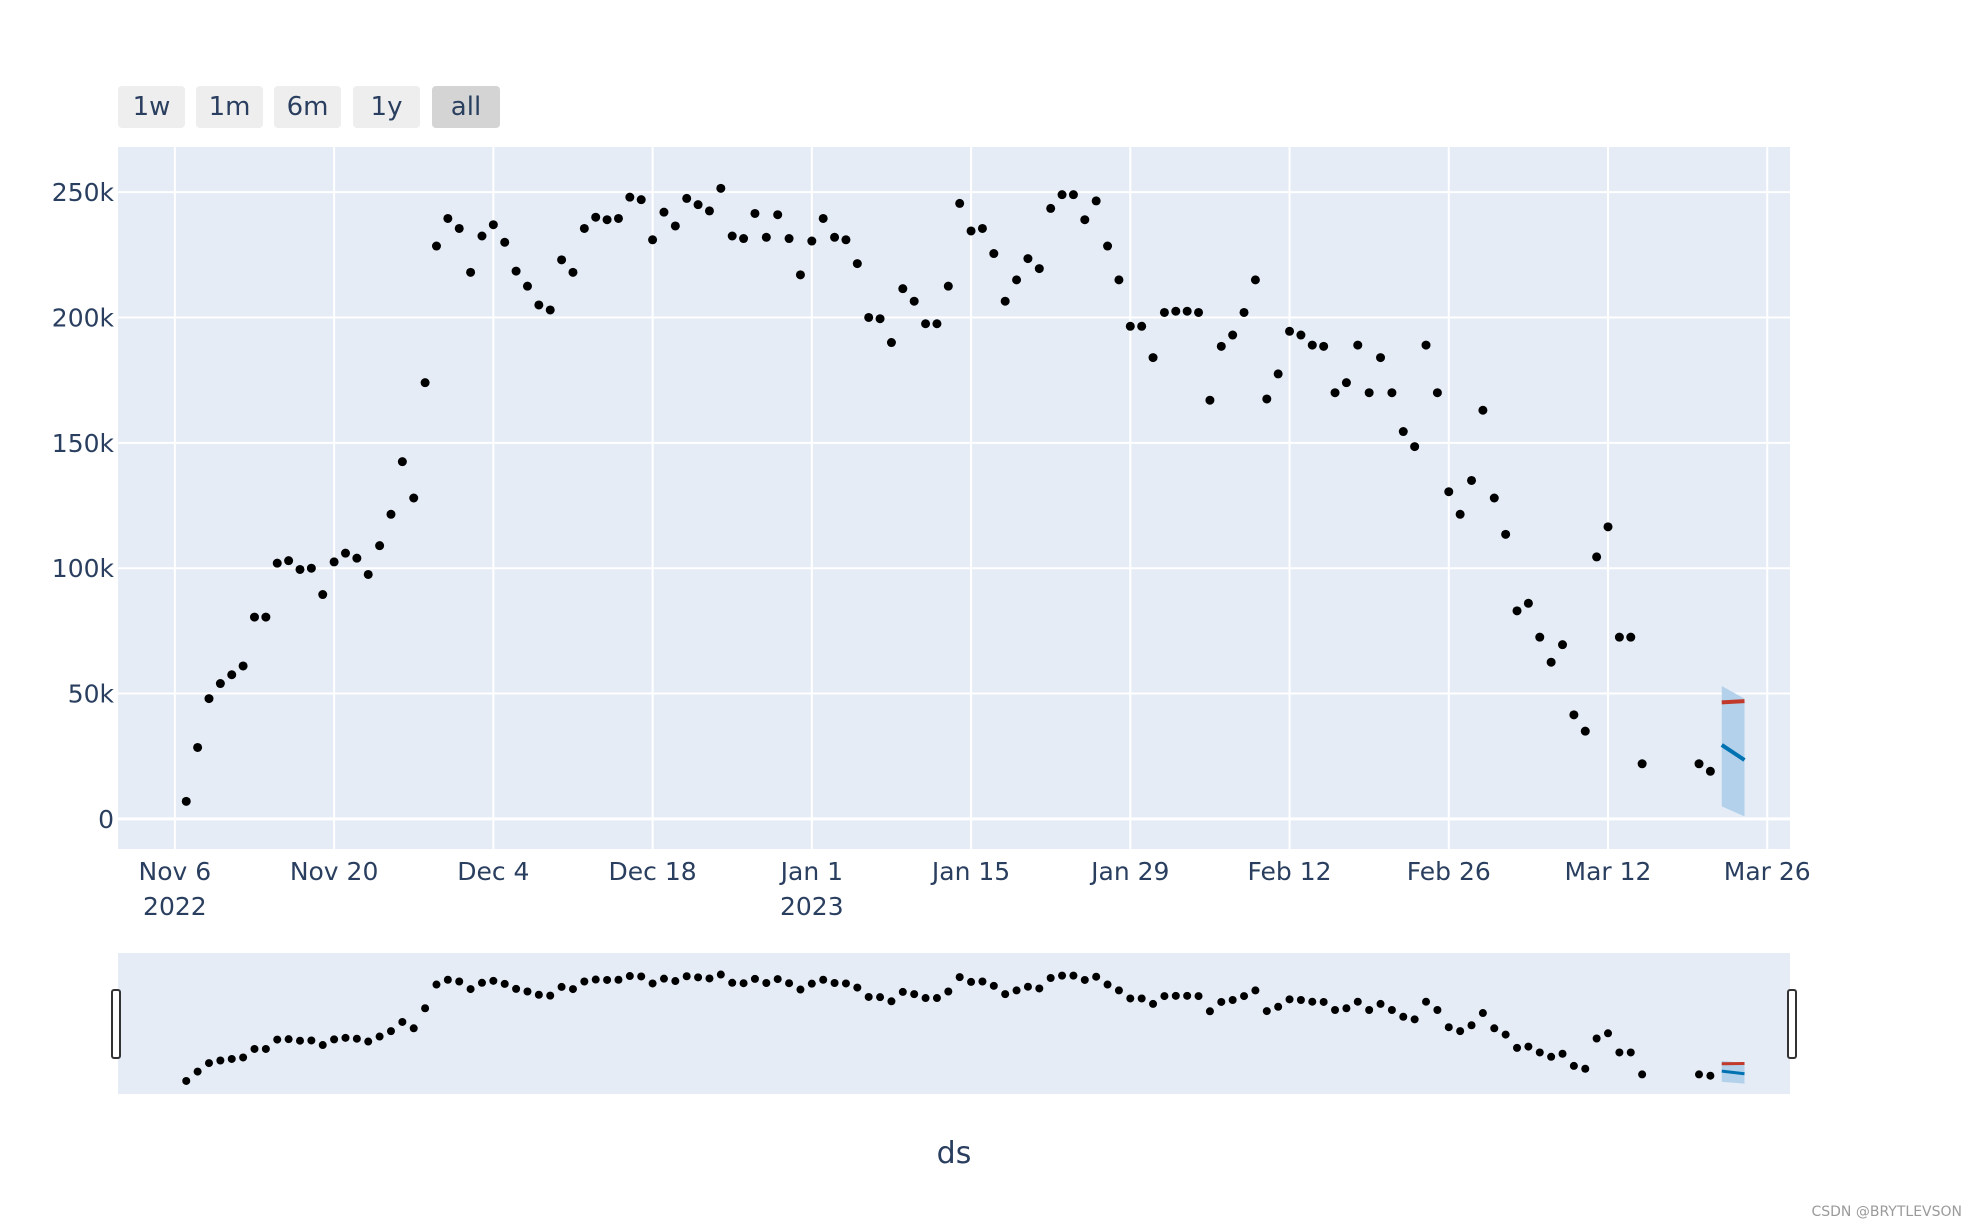  I want to click on slider-handle-left, so click(116, 1024).